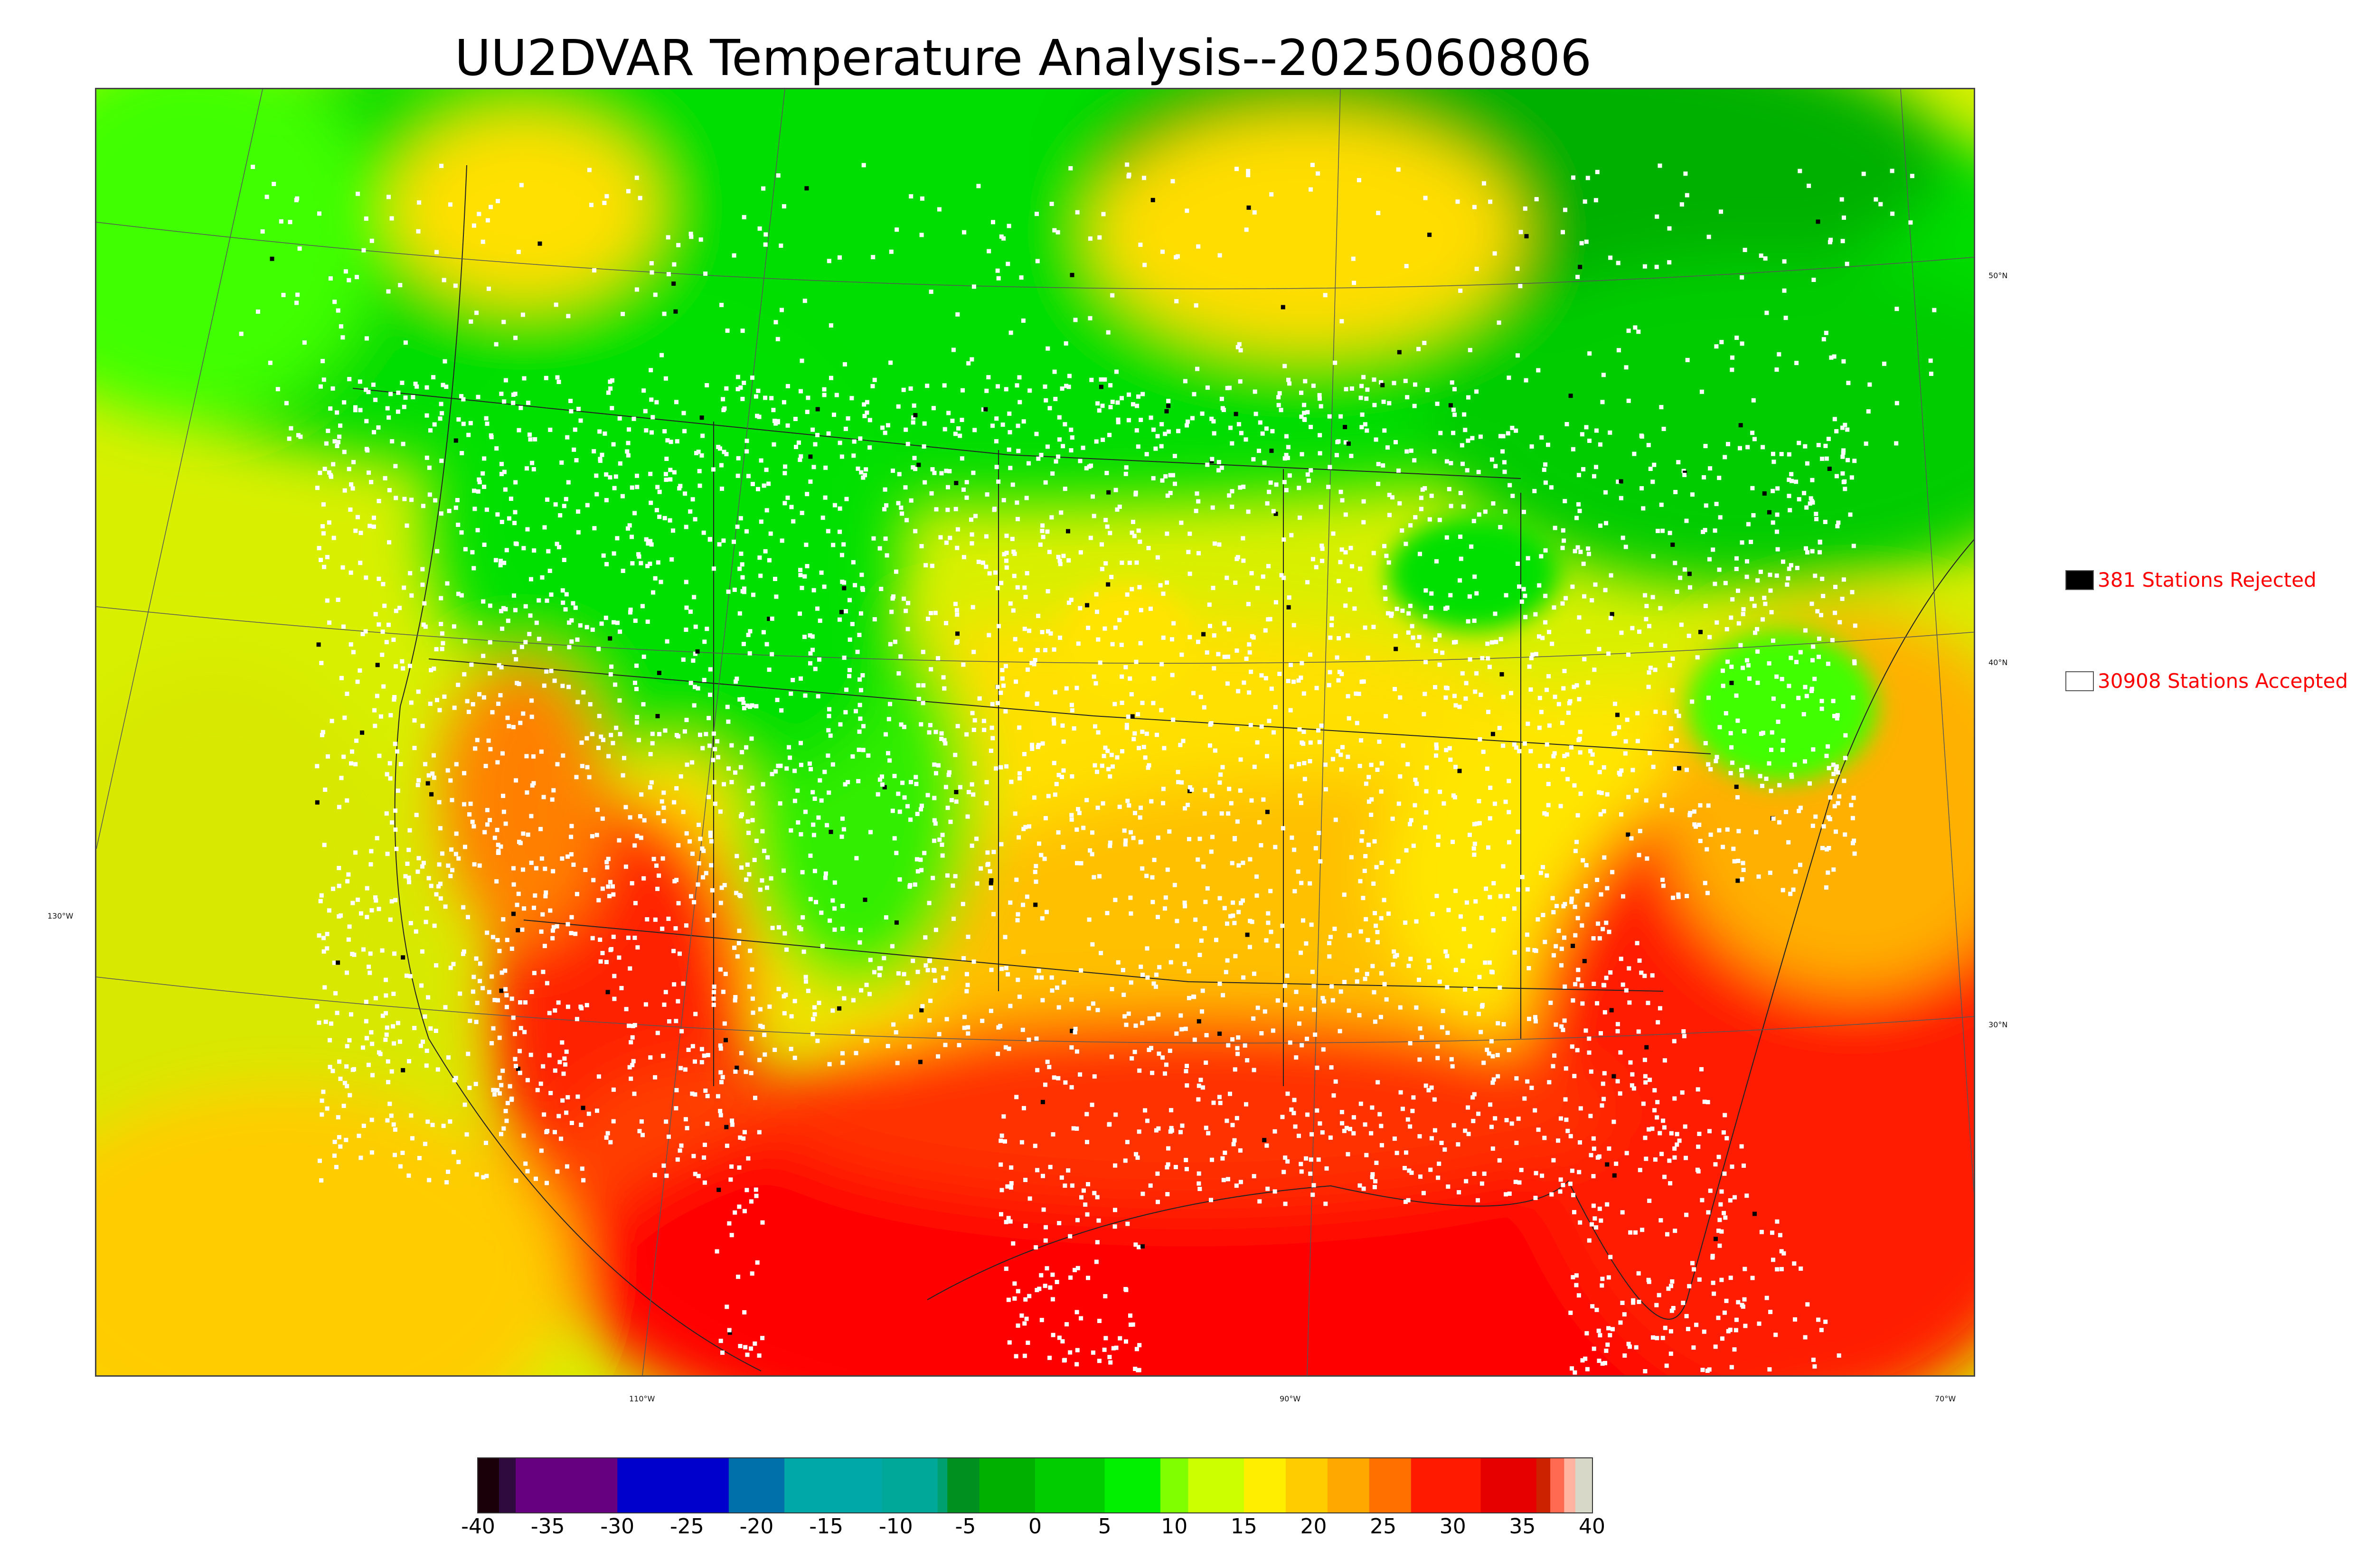 The image size is (2374, 1568). Describe the element at coordinates (1035, 1527) in the screenshot. I see `colorbar-tick-label: 0` at that location.